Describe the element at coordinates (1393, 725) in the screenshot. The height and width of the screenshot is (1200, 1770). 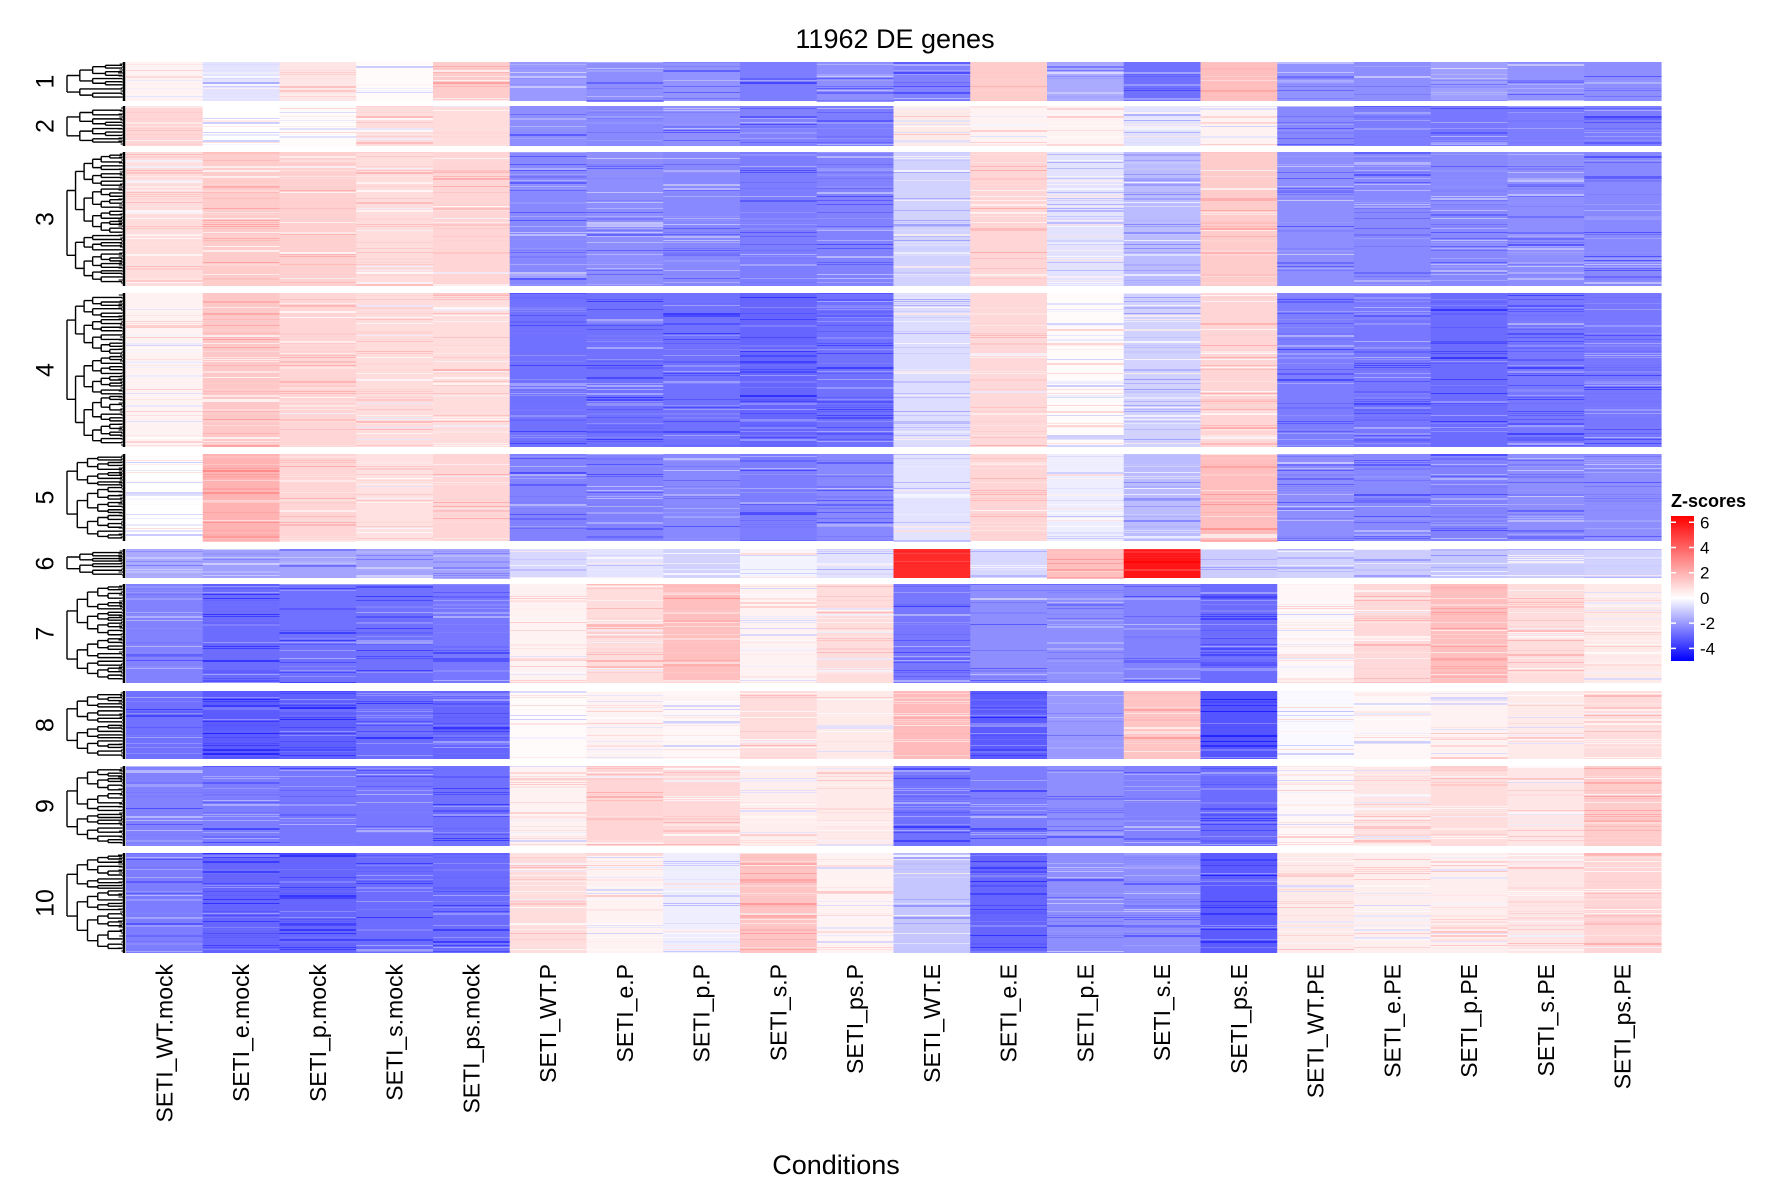
I see `heatmap-cell-c8-SETI_e.PE` at that location.